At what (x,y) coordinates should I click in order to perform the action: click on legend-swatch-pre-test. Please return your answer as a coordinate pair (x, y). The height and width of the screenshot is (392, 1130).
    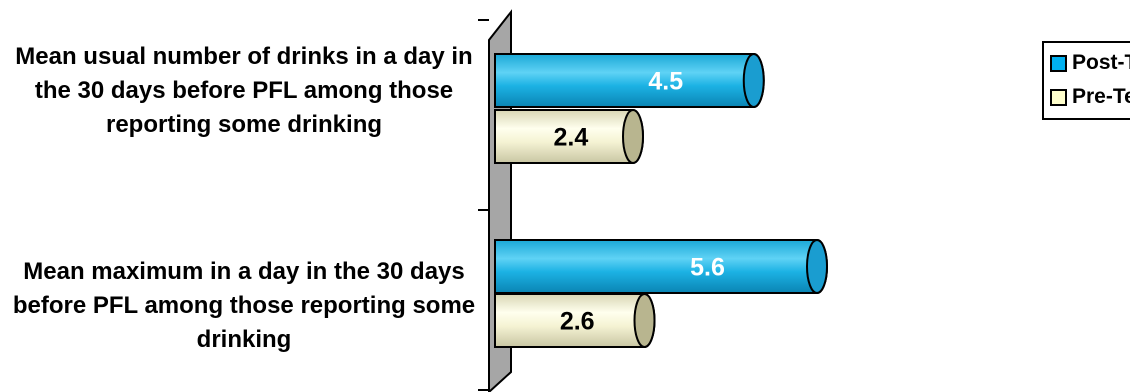
    Looking at the image, I should click on (1058, 97).